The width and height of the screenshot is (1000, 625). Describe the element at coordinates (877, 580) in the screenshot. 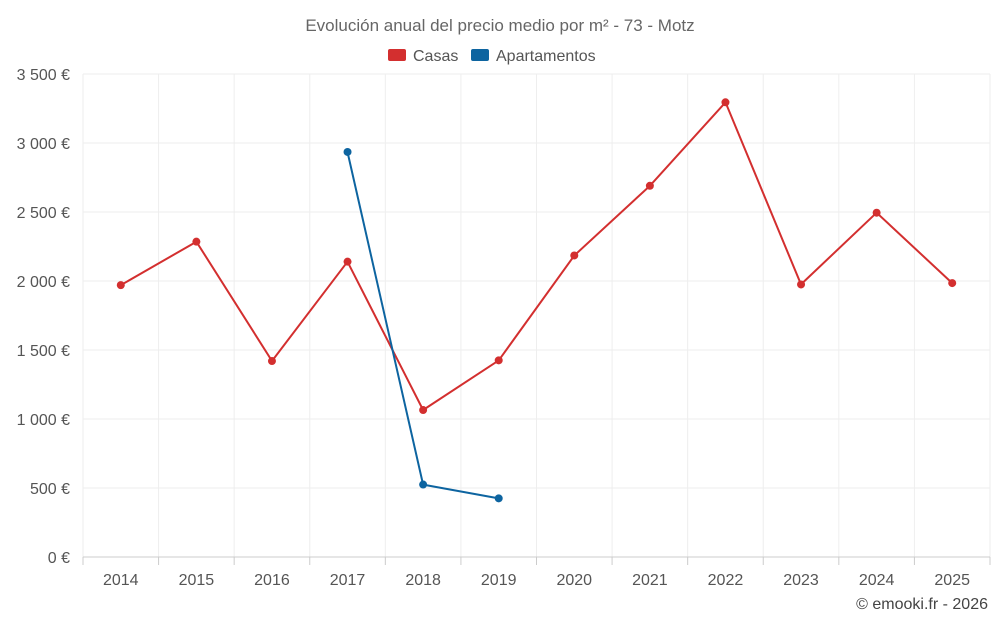

I see `x-tick-label: 2024` at that location.